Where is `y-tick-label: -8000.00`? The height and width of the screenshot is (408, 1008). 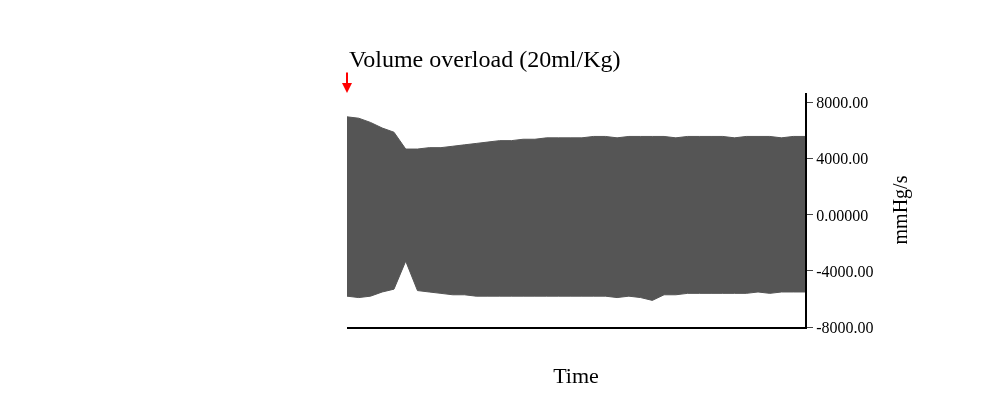
y-tick-label: -8000.00 is located at coordinates (845, 327).